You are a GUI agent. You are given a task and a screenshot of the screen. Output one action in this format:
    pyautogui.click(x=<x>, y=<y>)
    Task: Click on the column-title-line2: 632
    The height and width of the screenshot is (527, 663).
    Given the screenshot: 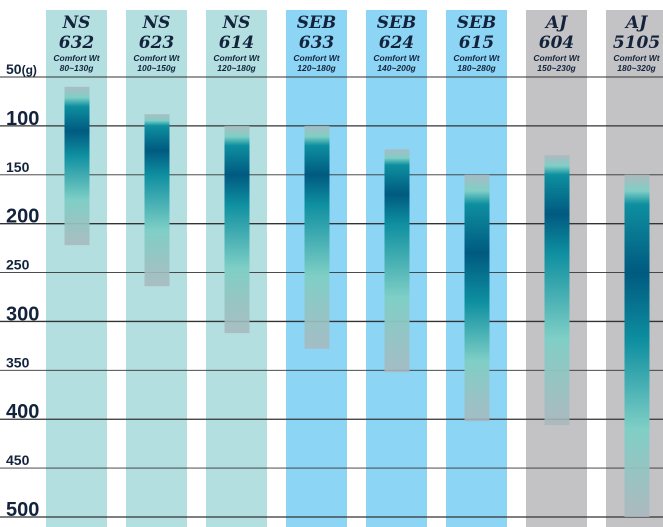 What is the action you would take?
    pyautogui.click(x=77, y=43)
    